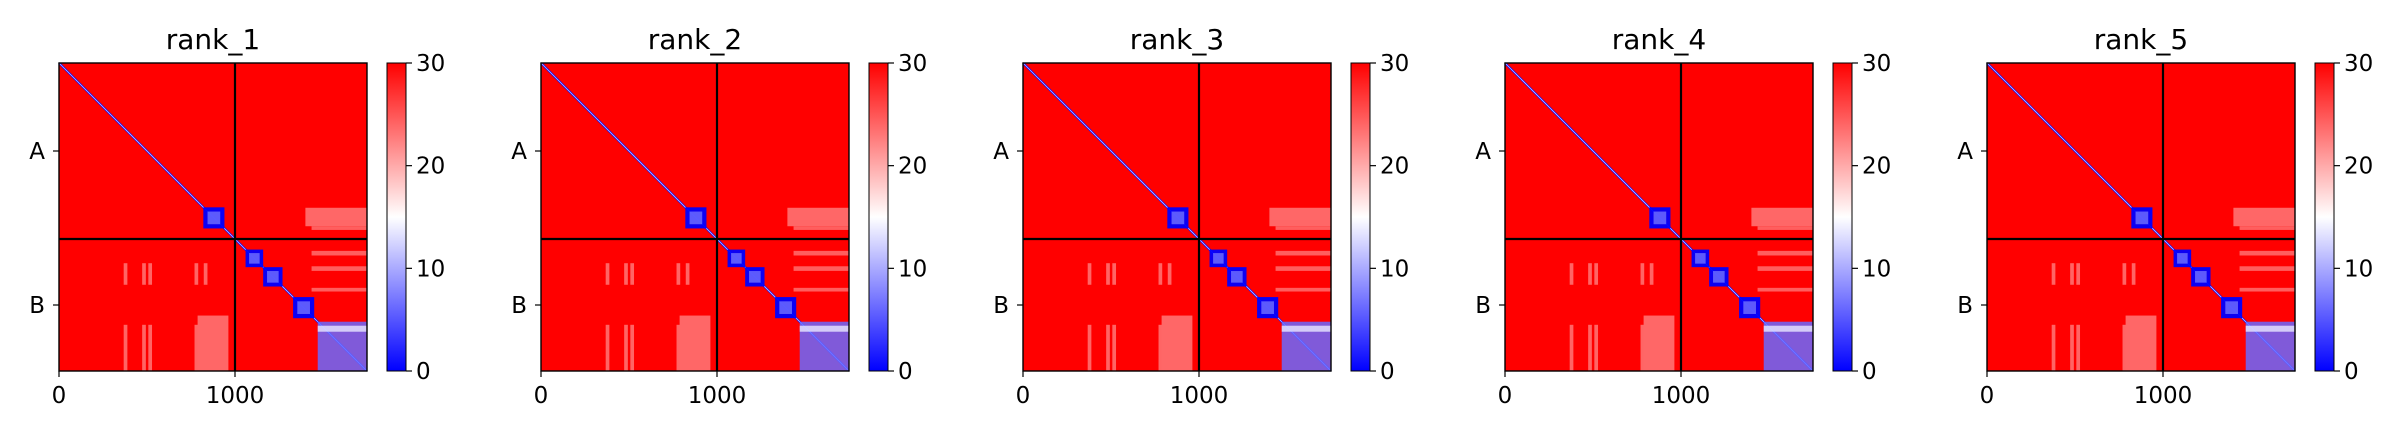 Image resolution: width=2401 pixels, height=438 pixels. Describe the element at coordinates (213, 39) in the screenshot. I see `panel-title: rank_1` at that location.